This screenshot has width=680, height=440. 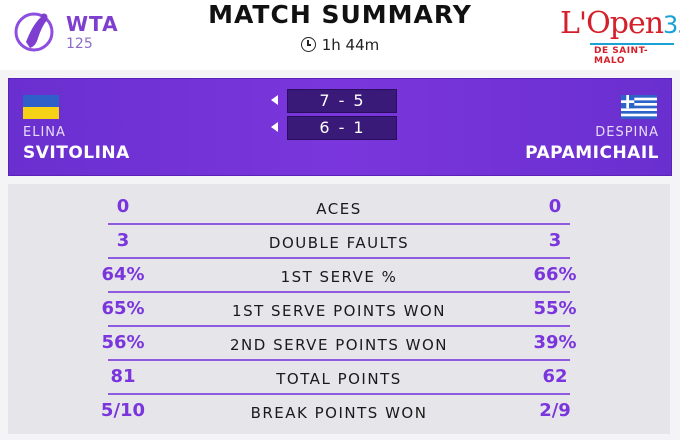 I want to click on player1-first-name: ELINA, so click(x=44, y=132).